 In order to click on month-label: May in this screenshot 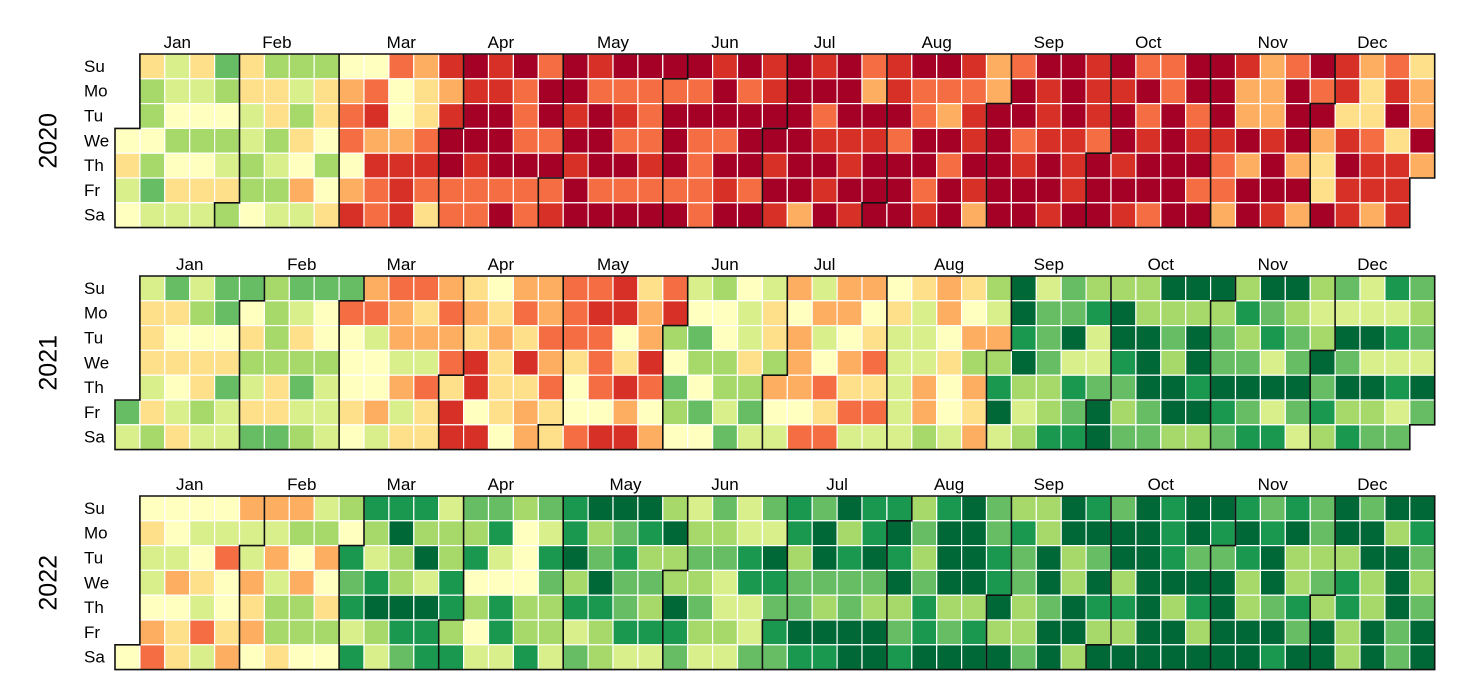, I will do `click(625, 484)`.